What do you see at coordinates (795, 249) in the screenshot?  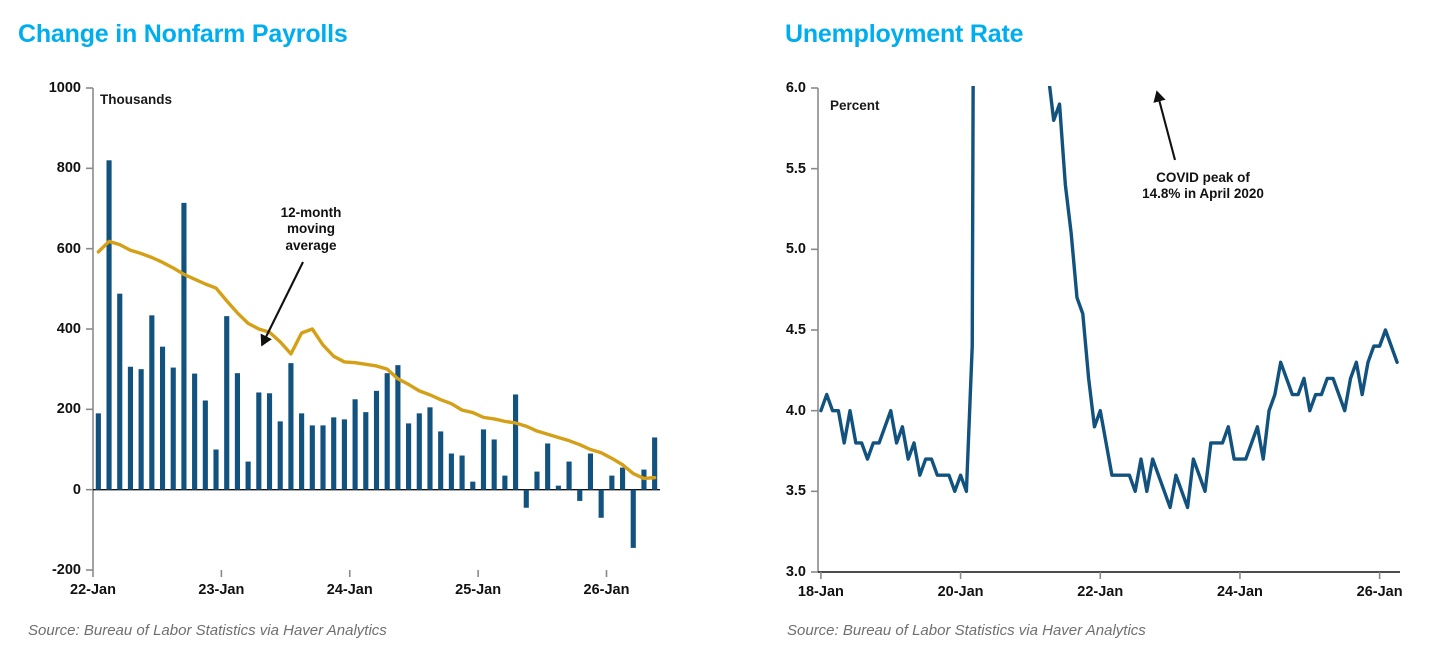 I see `y-axis-tick-label: 5.0` at bounding box center [795, 249].